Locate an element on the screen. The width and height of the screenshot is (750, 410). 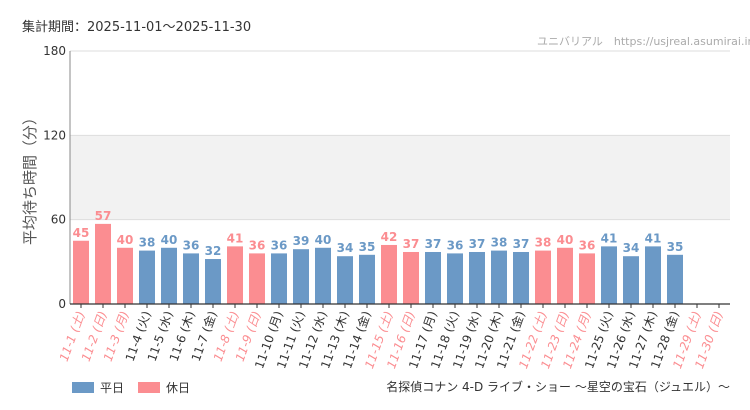
bar-value-label: 45 is located at coordinates (81, 233).